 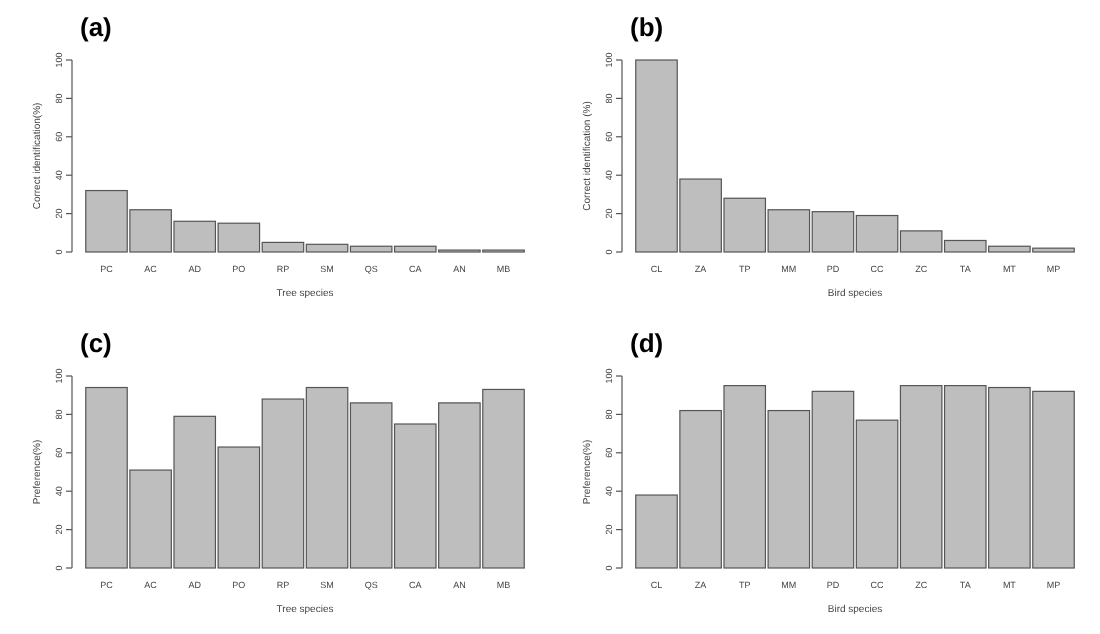 I want to click on chart-title: (a), so click(x=96, y=27).